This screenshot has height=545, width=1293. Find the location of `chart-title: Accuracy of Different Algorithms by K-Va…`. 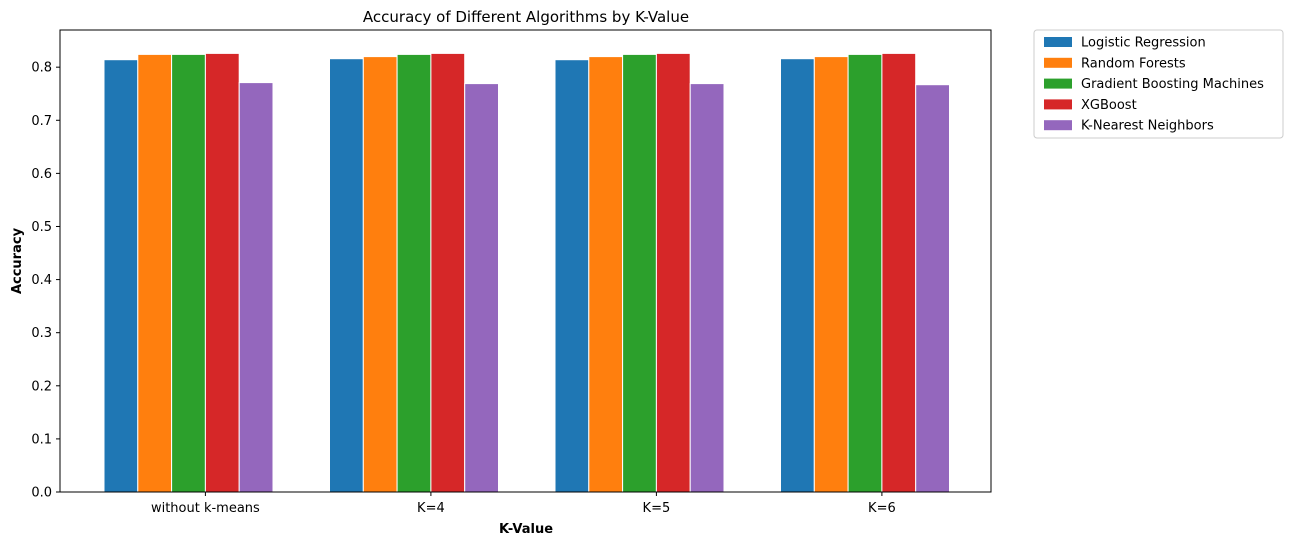

chart-title: Accuracy of Different Algorithms by K-Va… is located at coordinates (526, 17).